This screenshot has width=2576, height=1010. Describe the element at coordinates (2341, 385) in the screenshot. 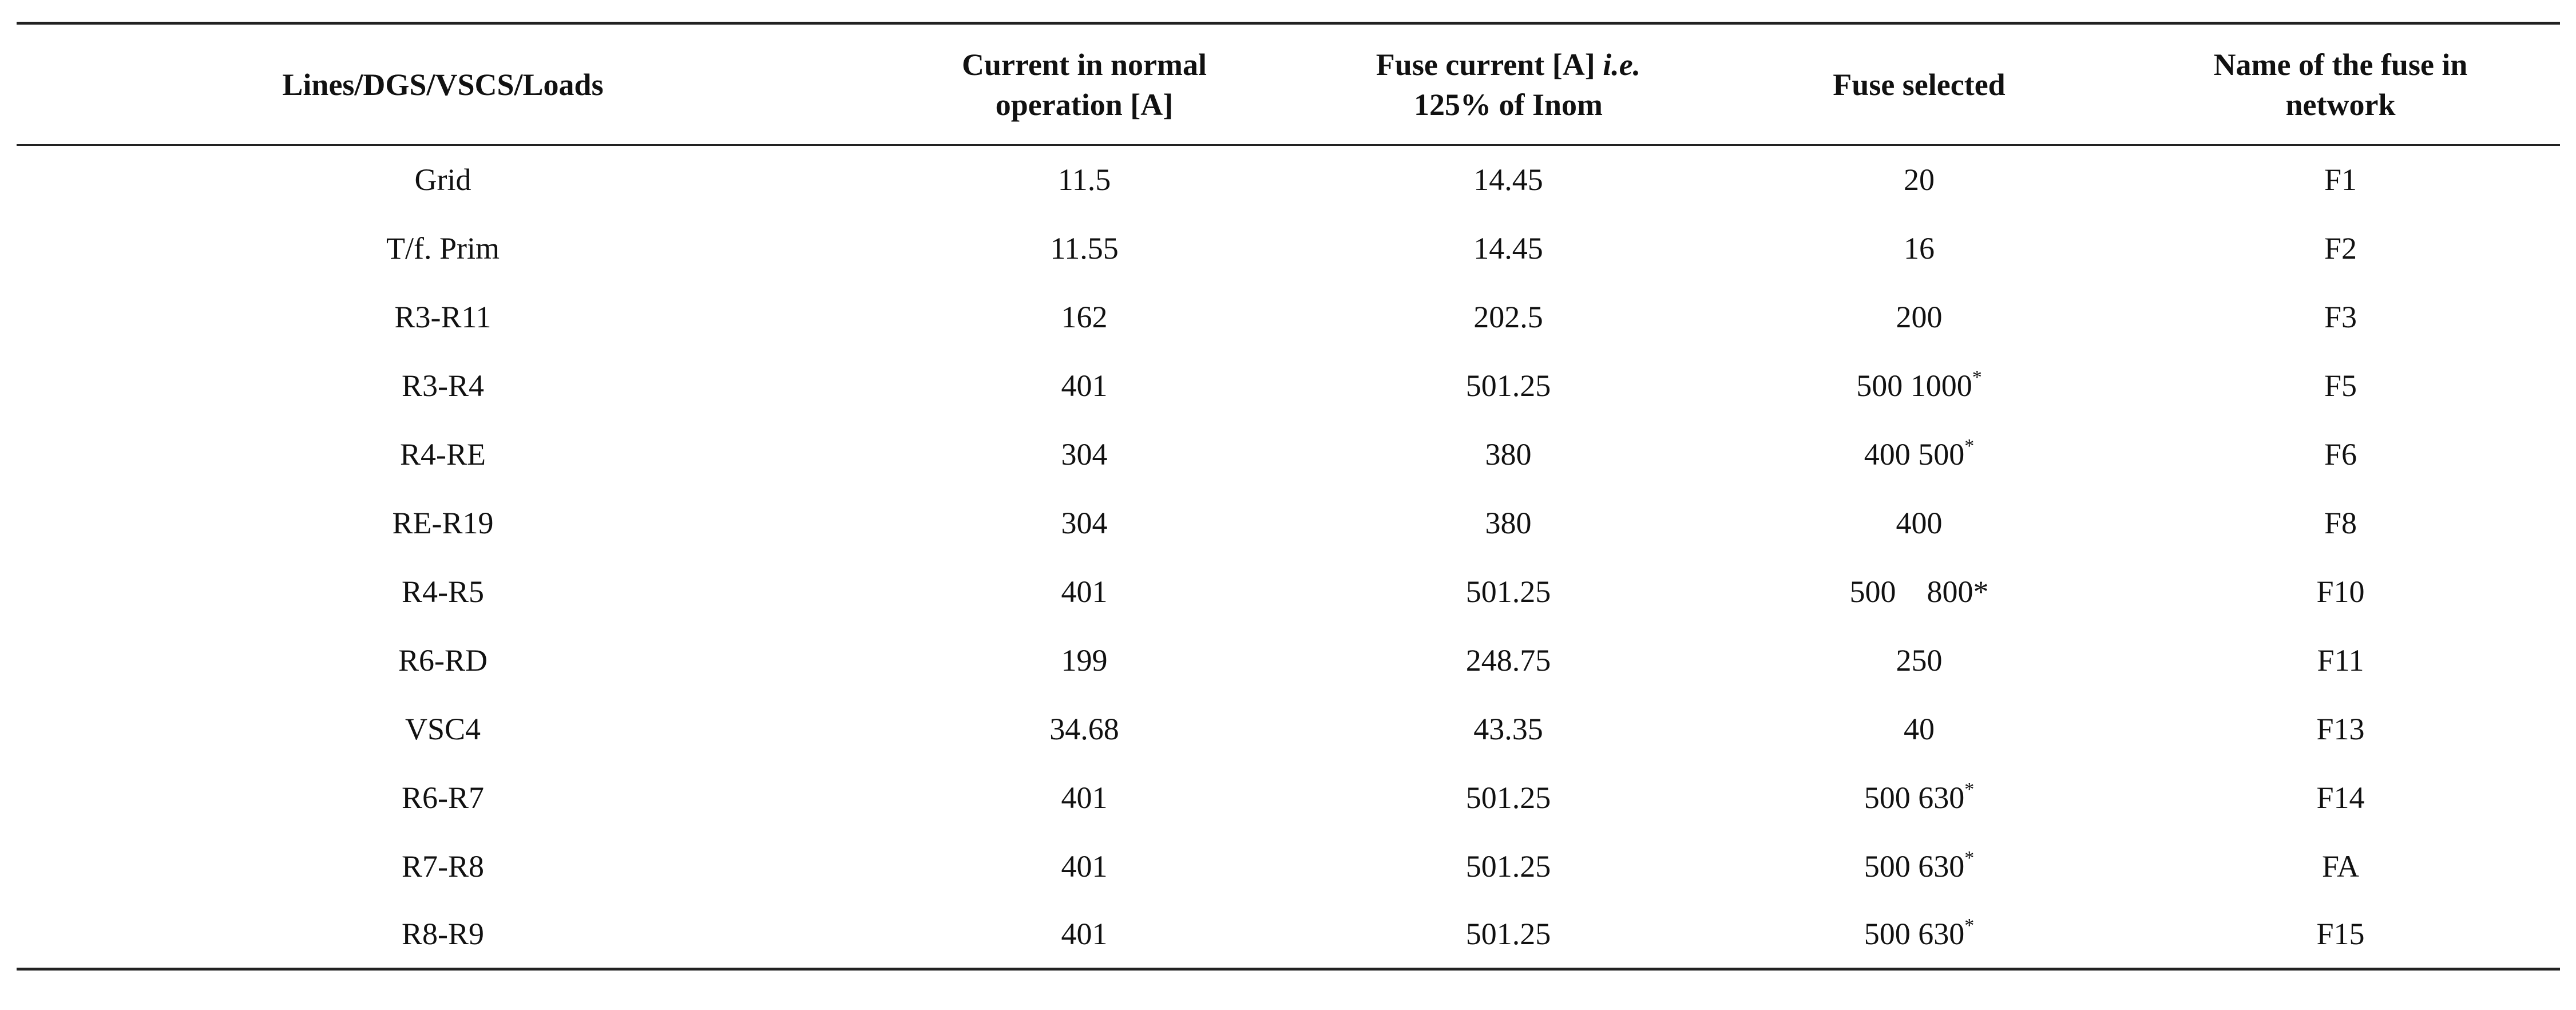

I see `cell: F5` at that location.